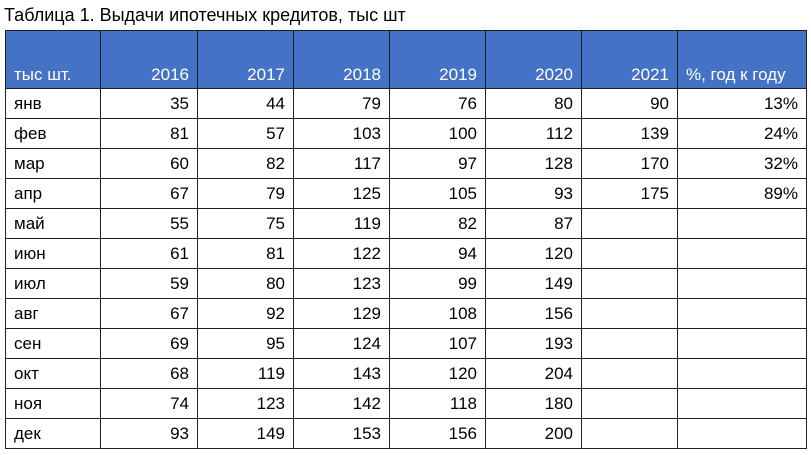 Image resolution: width=811 pixels, height=455 pixels. Describe the element at coordinates (437, 253) in the screenshot. I see `cell: 94` at that location.